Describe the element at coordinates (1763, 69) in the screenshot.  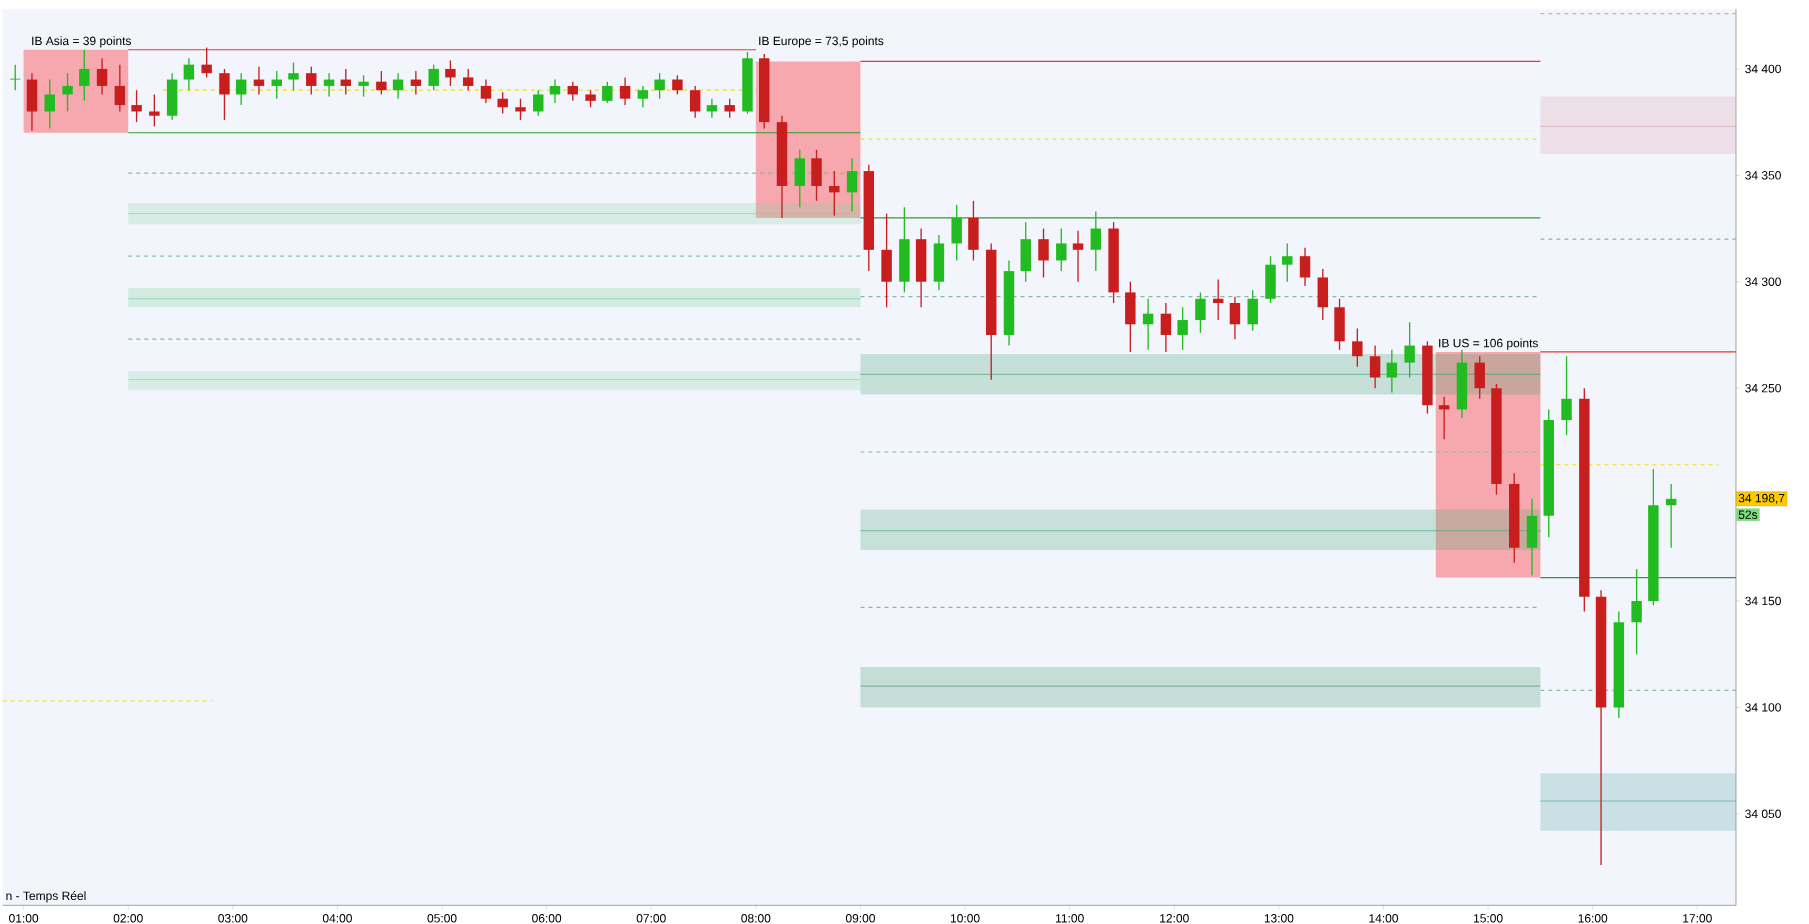
I see `y-tick-label: 34 400` at that location.